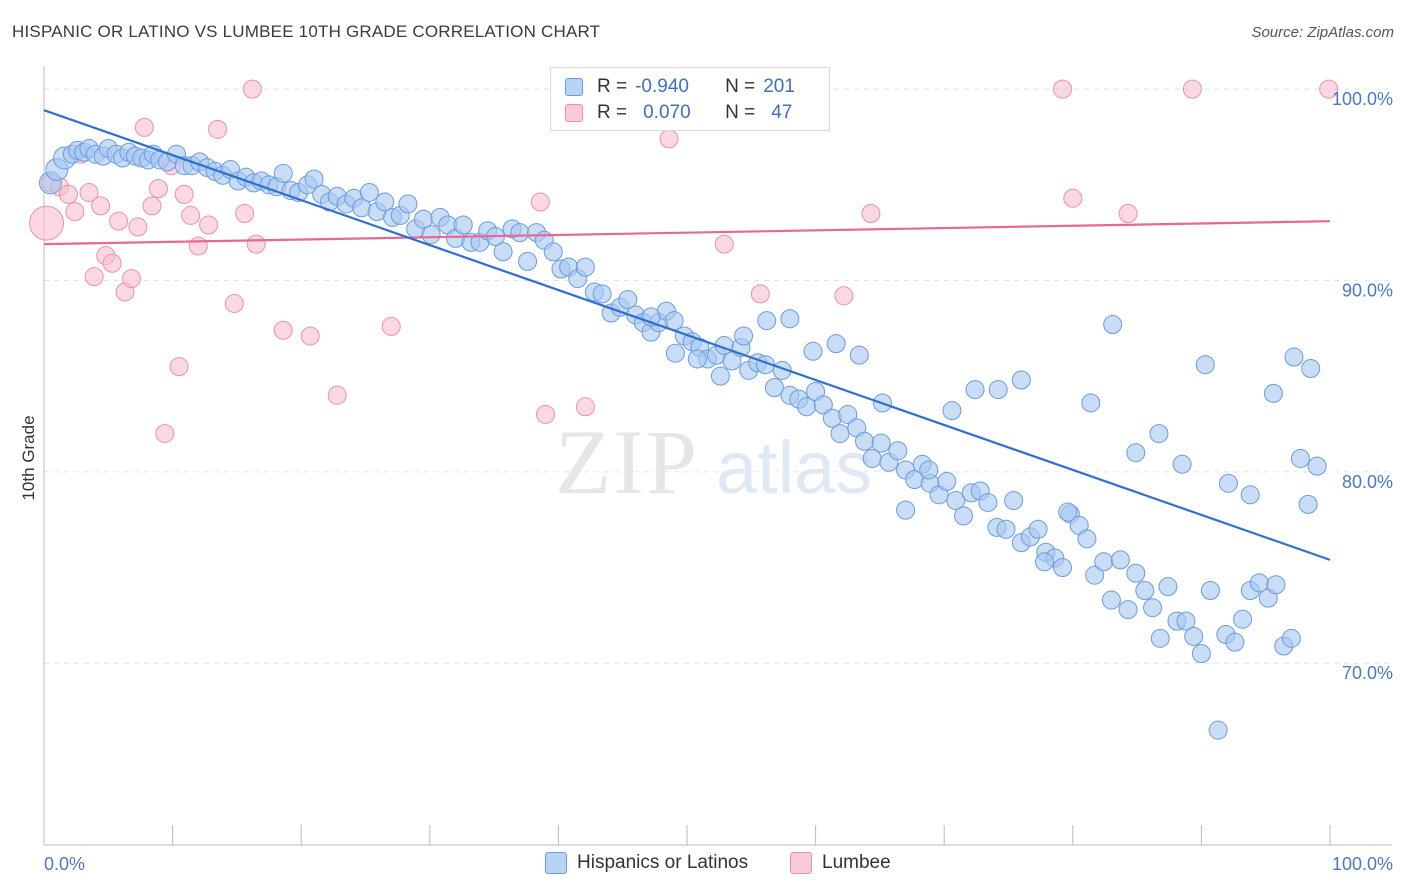 This screenshot has height=892, width=1406. What do you see at coordinates (801, 863) in the screenshot?
I see `lumbee-legend-swatch` at bounding box center [801, 863].